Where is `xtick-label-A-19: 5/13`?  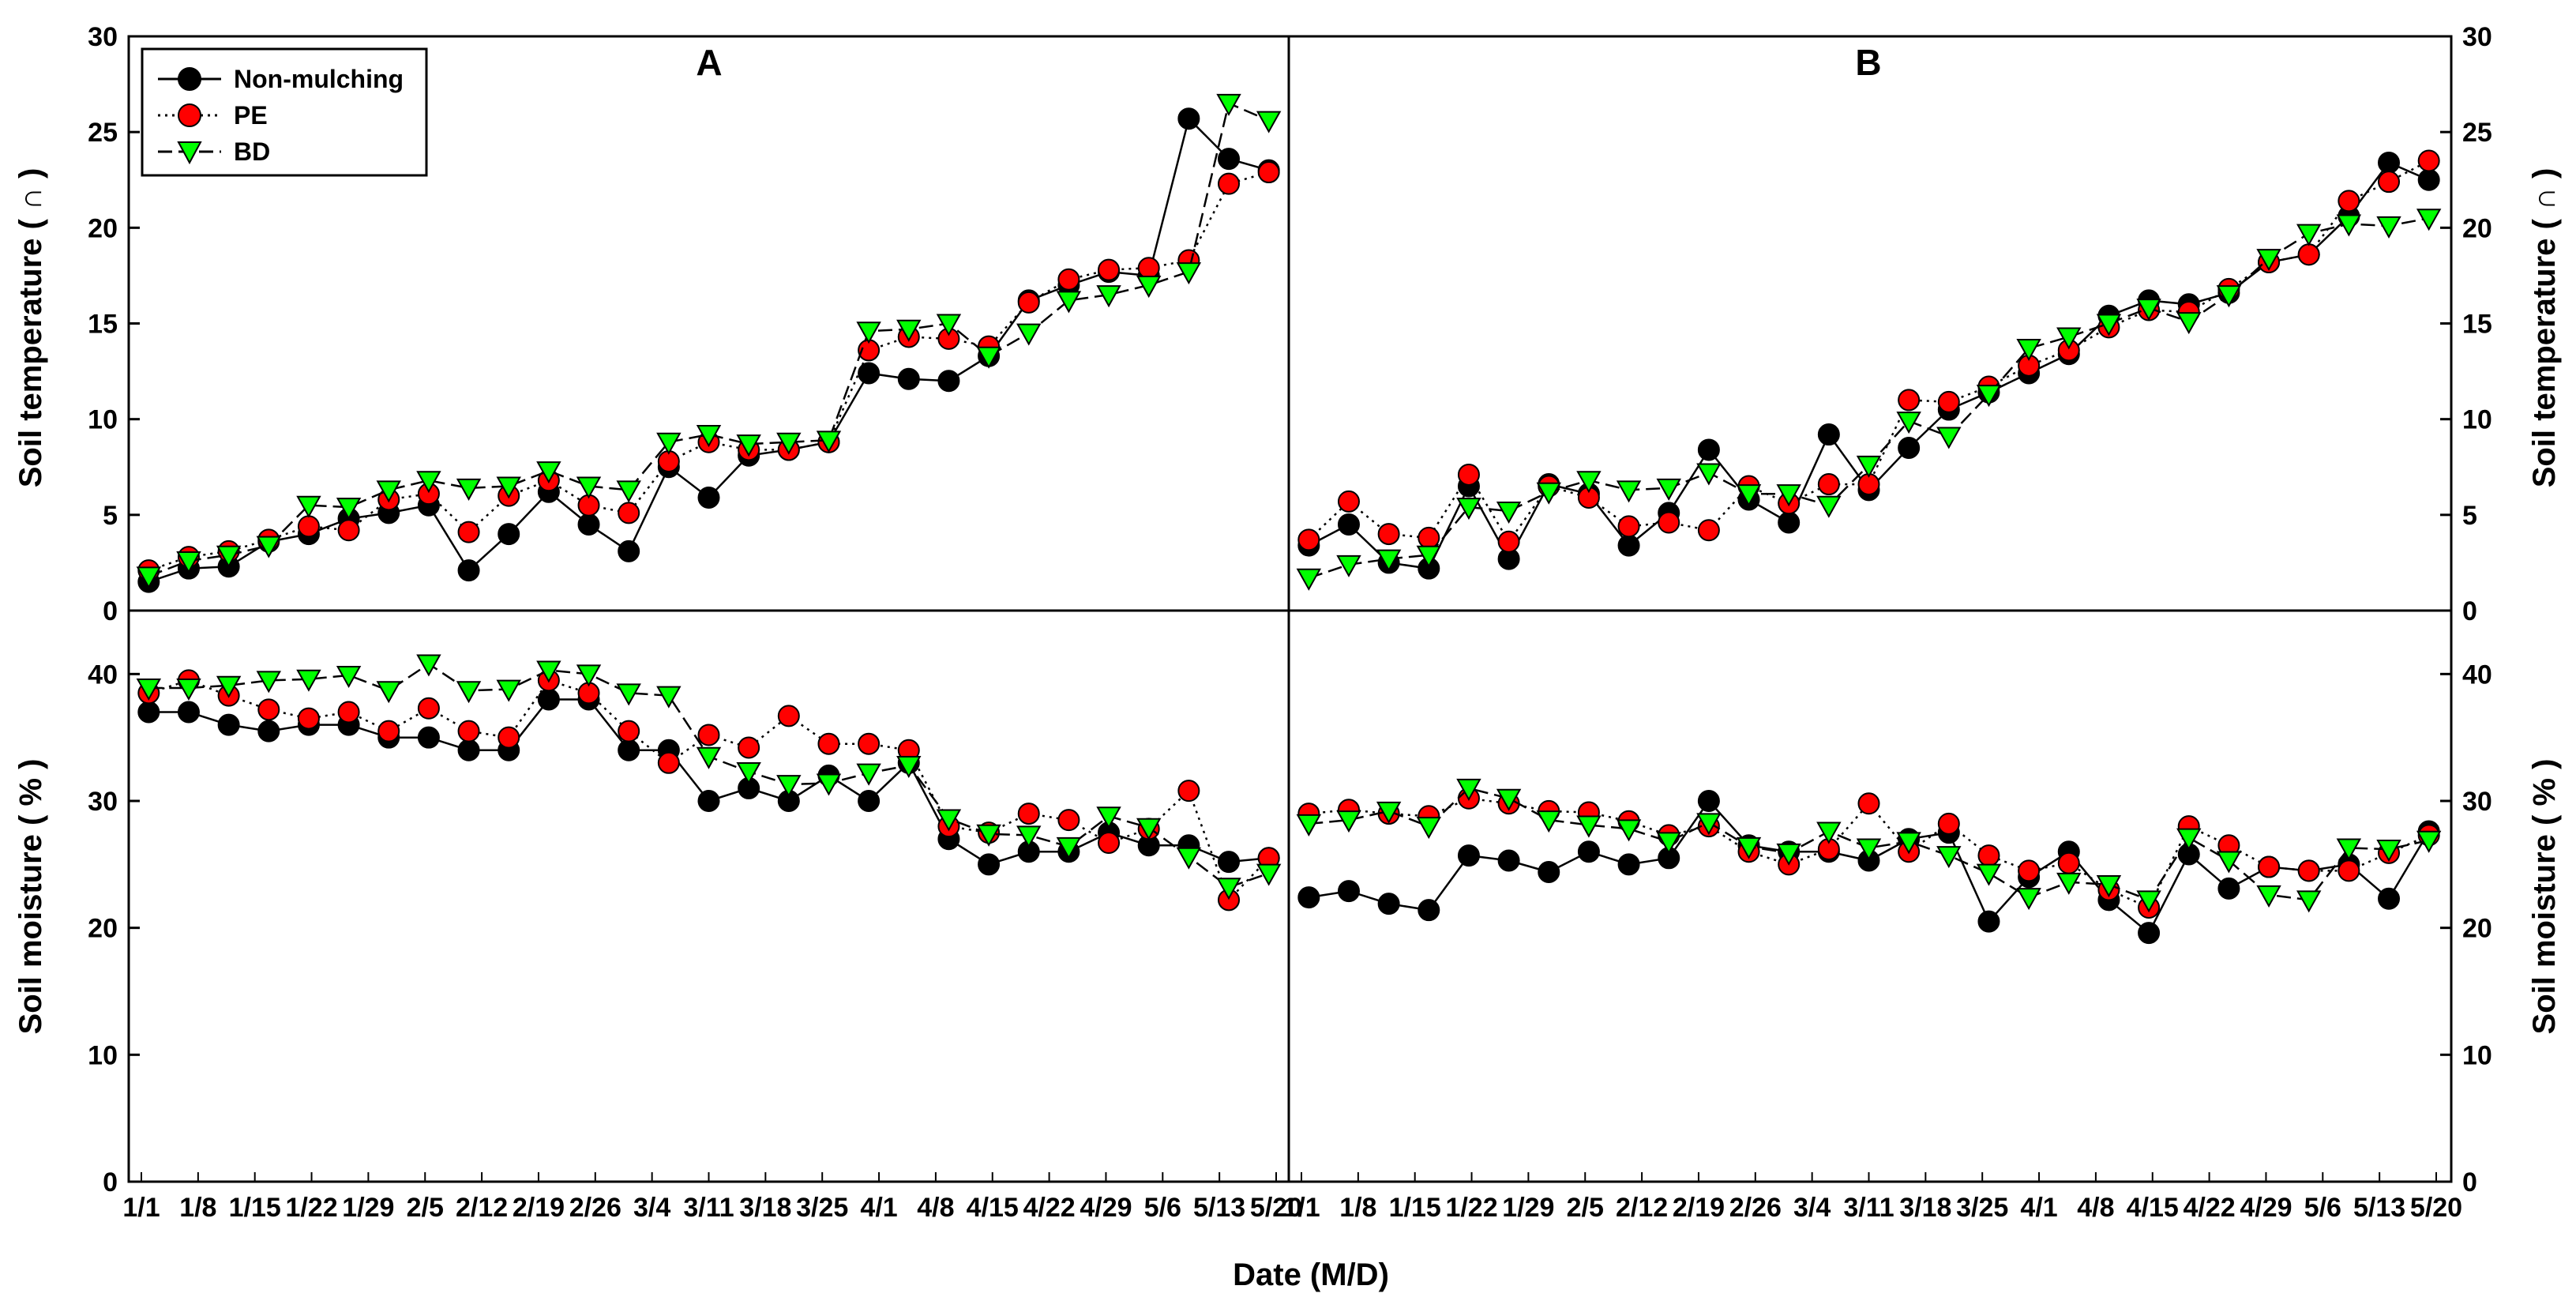 xtick-label-A-19: 5/13 is located at coordinates (1219, 1208).